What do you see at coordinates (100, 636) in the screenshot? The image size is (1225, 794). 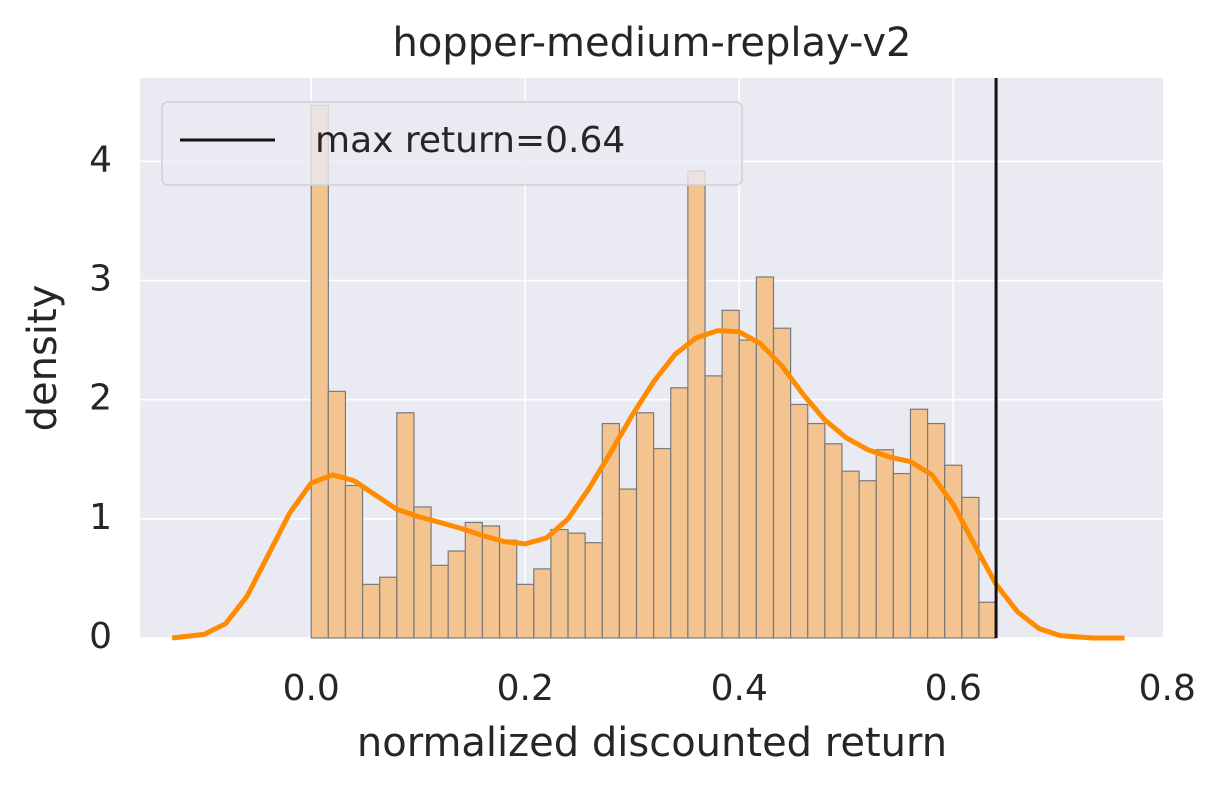 I see `y-tick-label: 0` at bounding box center [100, 636].